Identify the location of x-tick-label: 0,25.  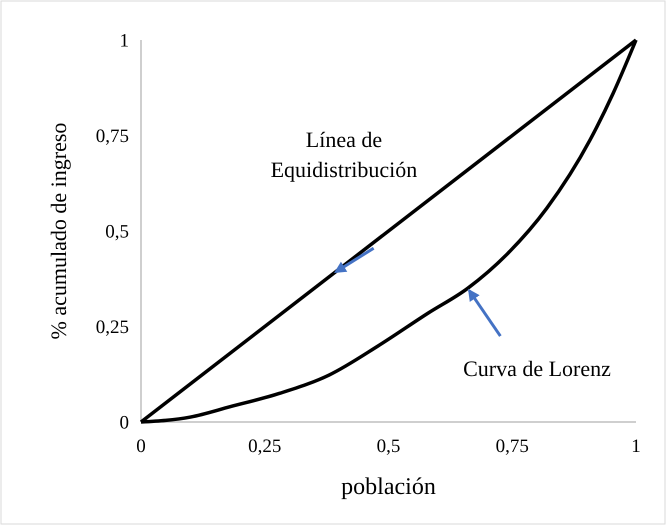
(265, 446).